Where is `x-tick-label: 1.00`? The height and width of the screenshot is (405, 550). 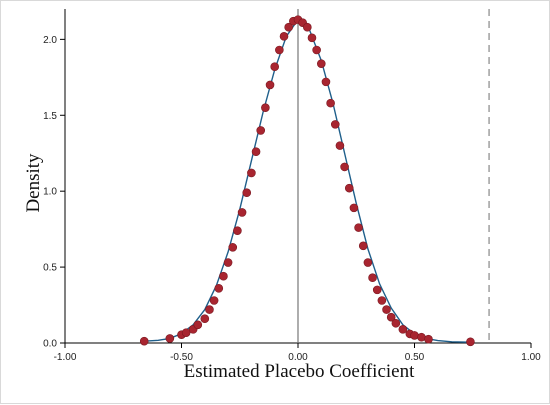 x-tick-label: 1.00 is located at coordinates (531, 357).